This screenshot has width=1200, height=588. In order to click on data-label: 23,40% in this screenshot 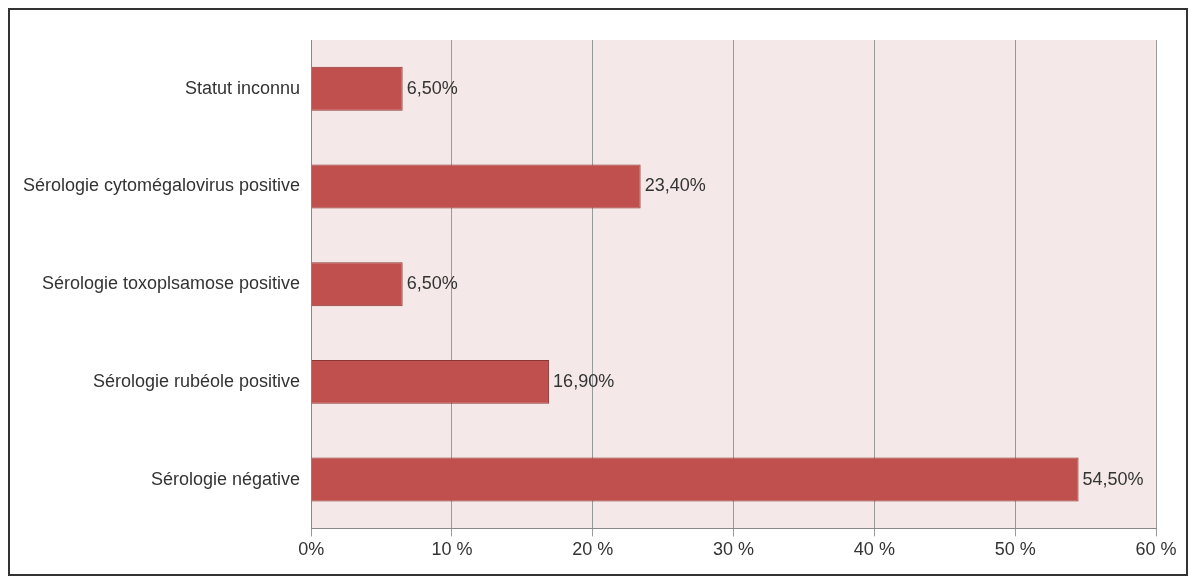, I will do `click(675, 185)`.